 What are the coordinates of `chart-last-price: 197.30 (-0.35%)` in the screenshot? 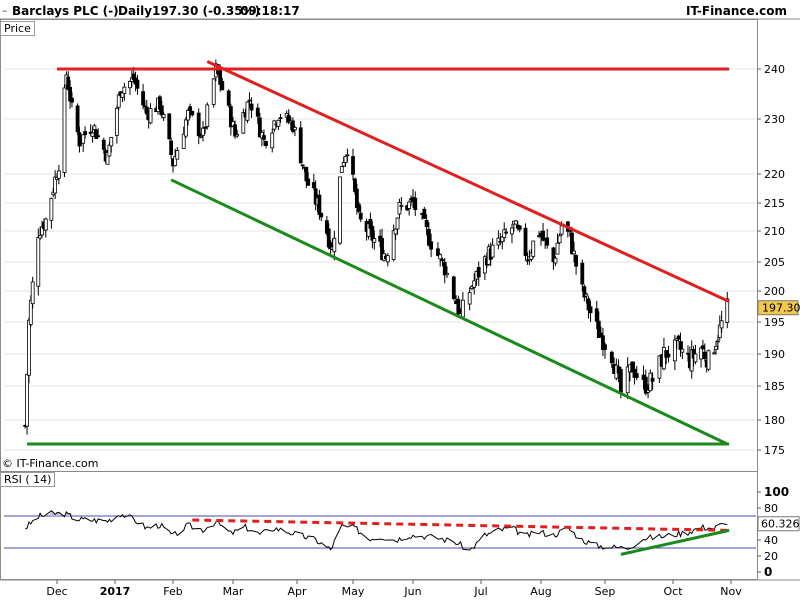 It's located at (206, 11).